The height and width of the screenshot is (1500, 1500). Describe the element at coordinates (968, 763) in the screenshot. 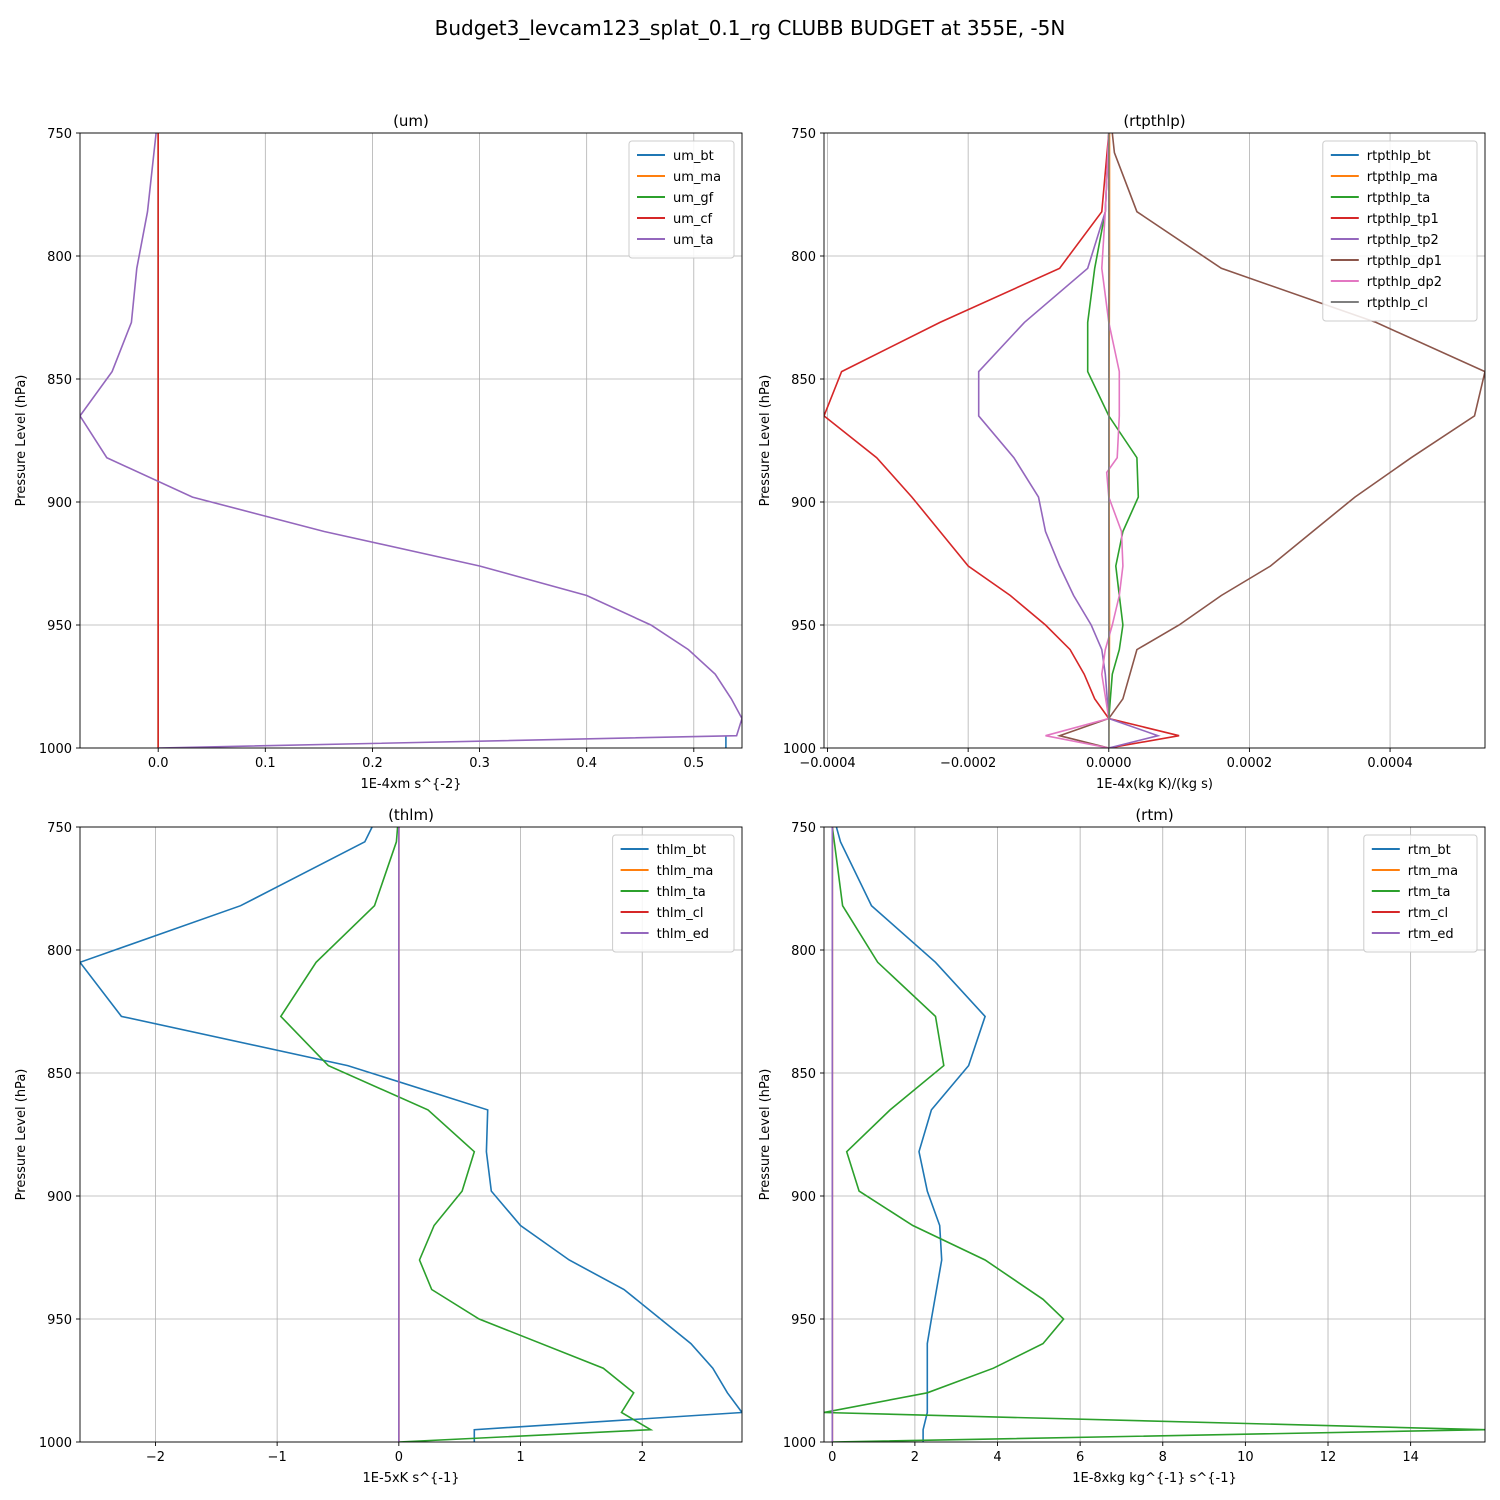

I see `x-tick-label: −0.0002` at that location.